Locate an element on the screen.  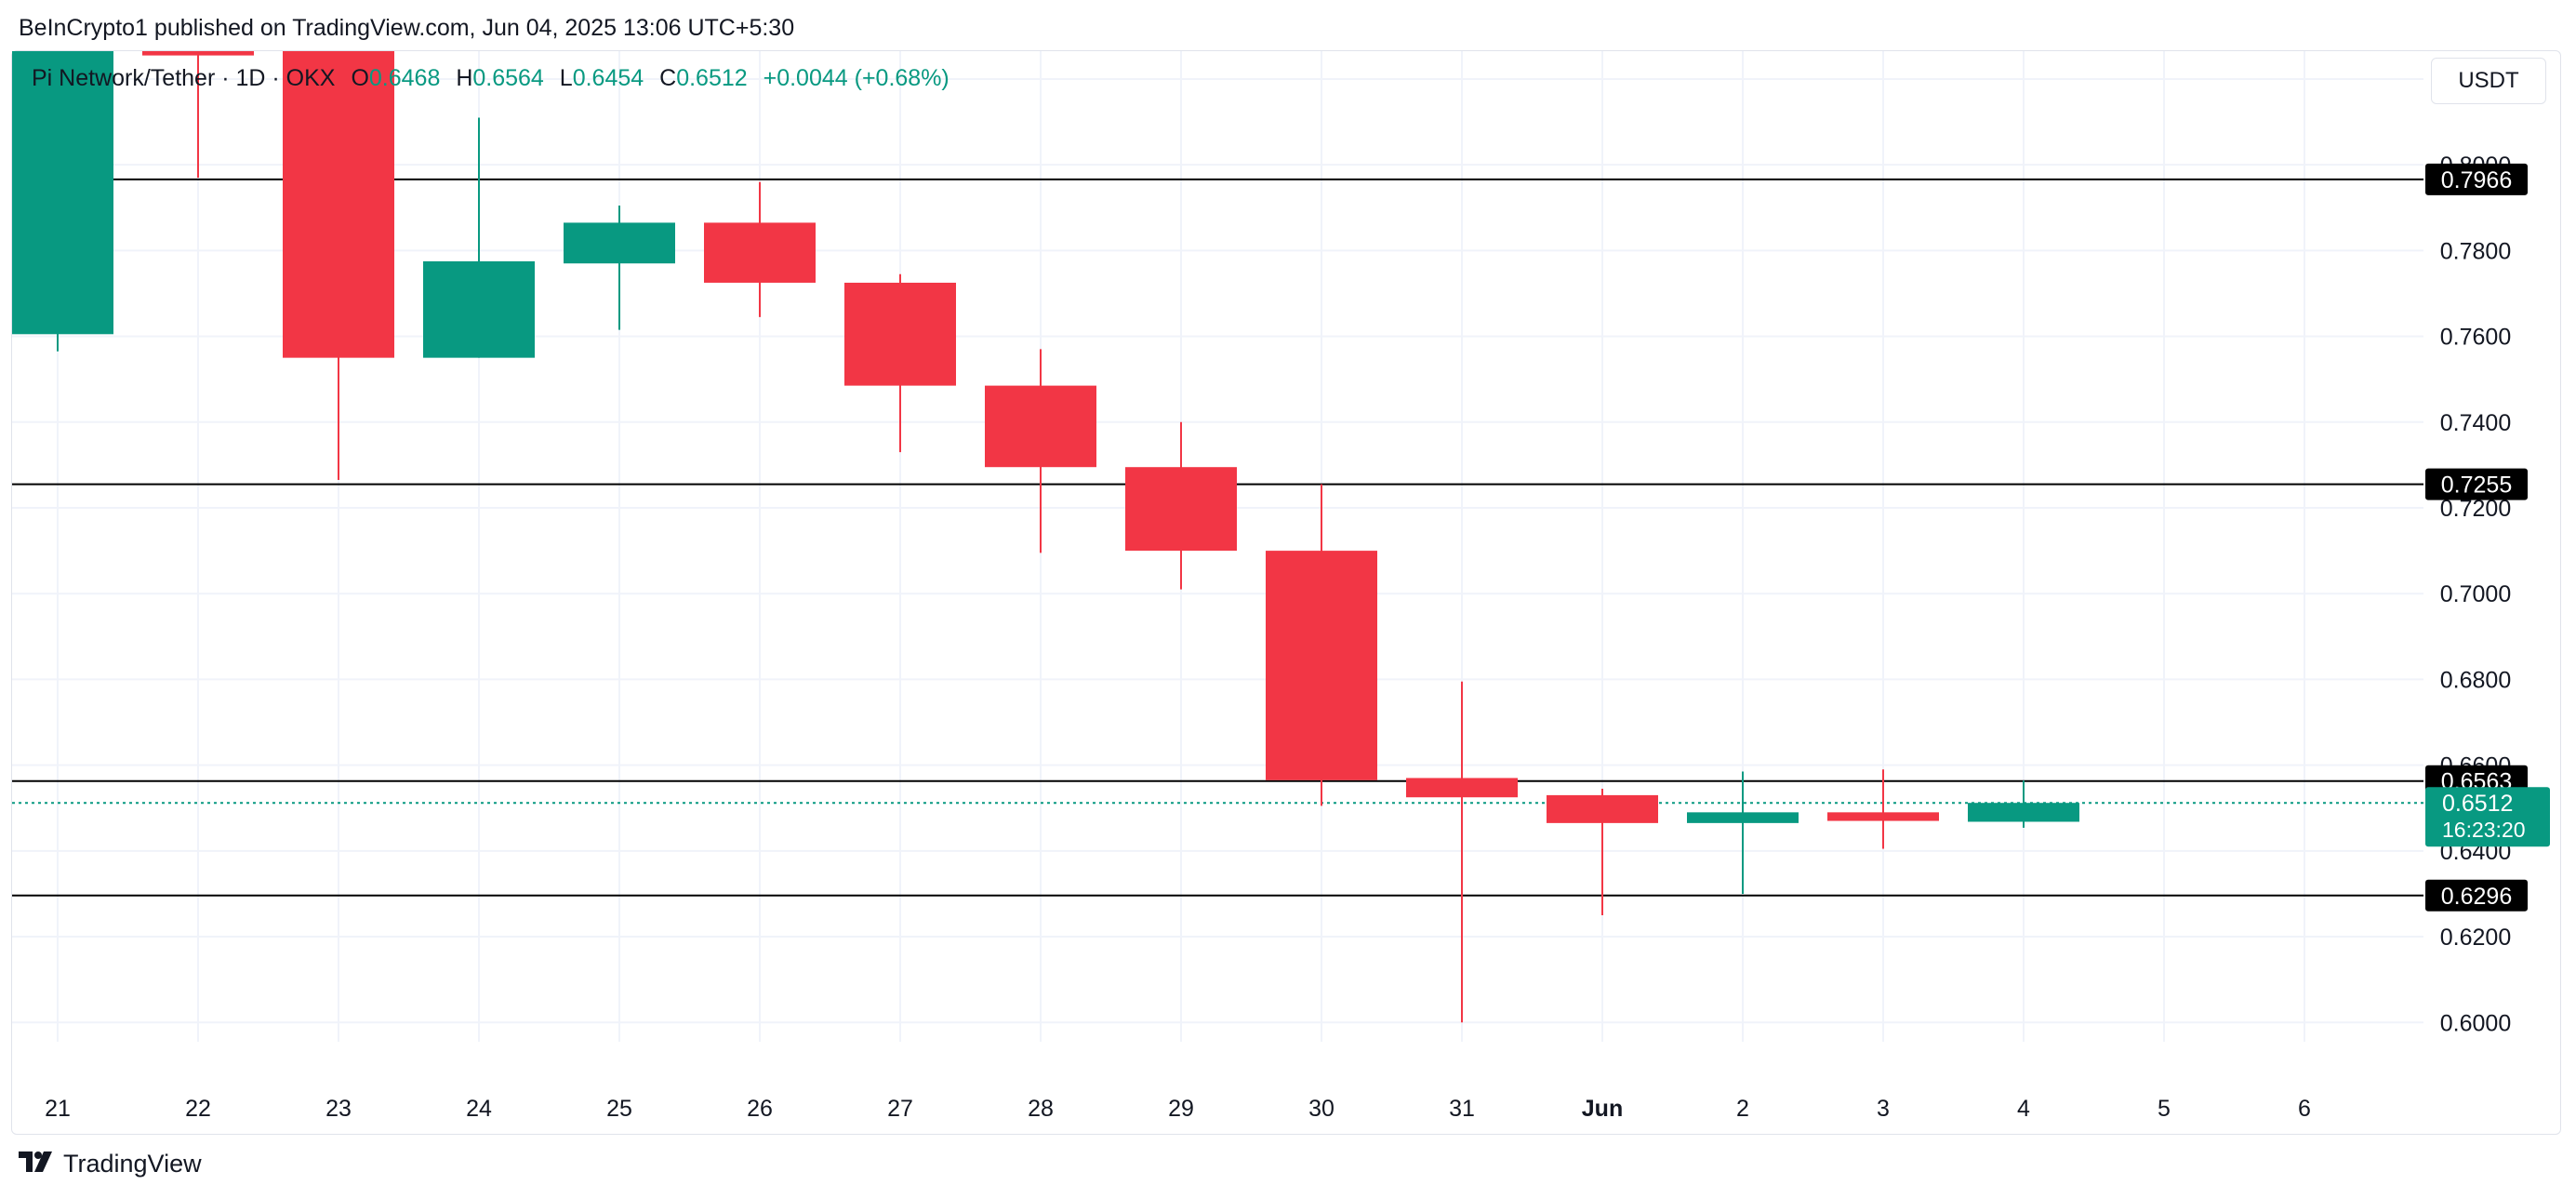
legend-low-label: L is located at coordinates (566, 78).